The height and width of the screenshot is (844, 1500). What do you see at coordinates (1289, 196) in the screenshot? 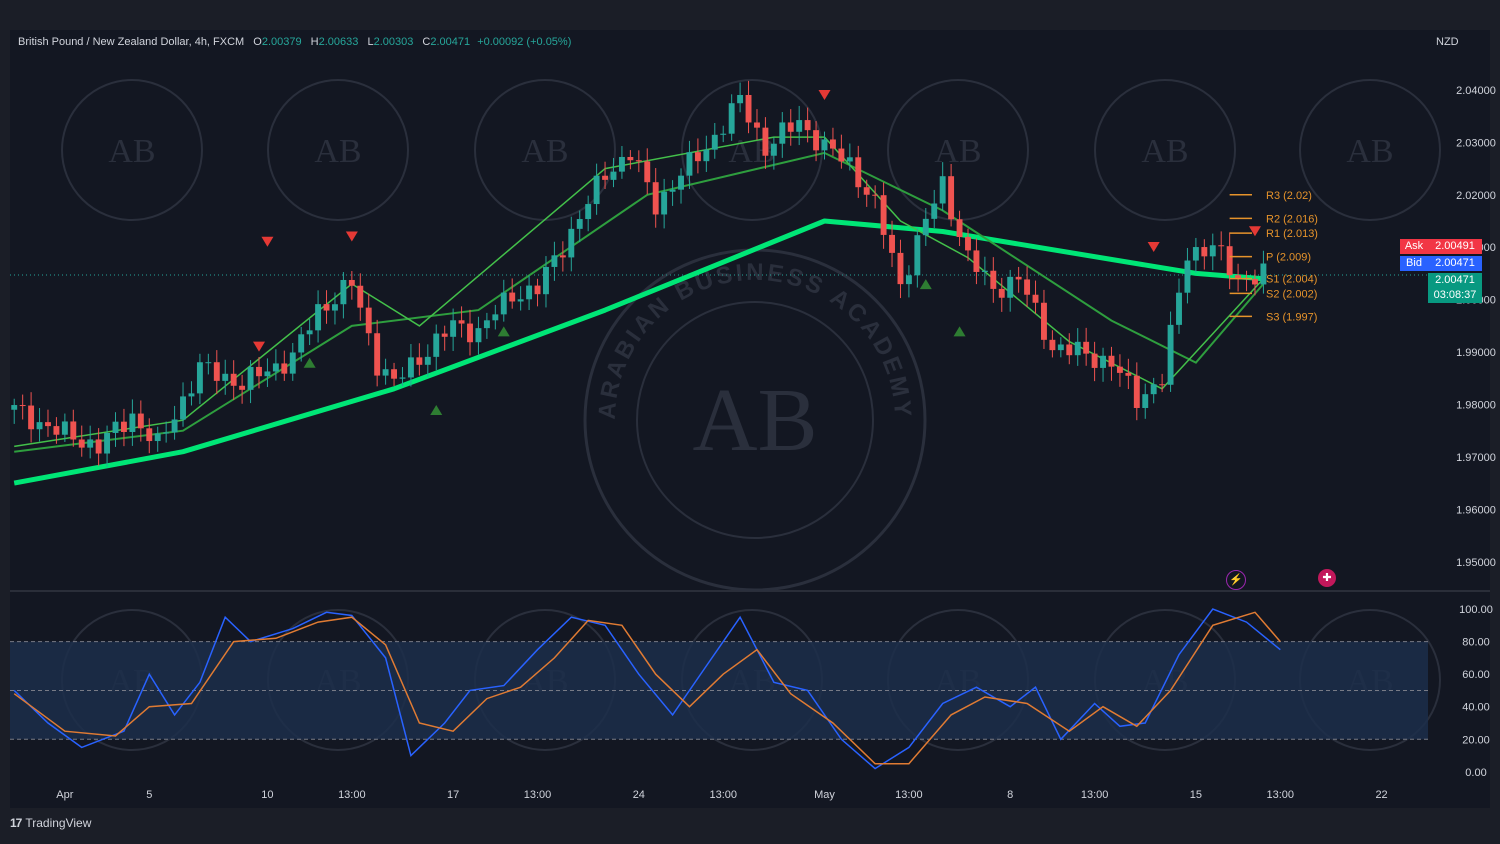
I see `pivot-label: R3 (2.02)` at bounding box center [1289, 196].